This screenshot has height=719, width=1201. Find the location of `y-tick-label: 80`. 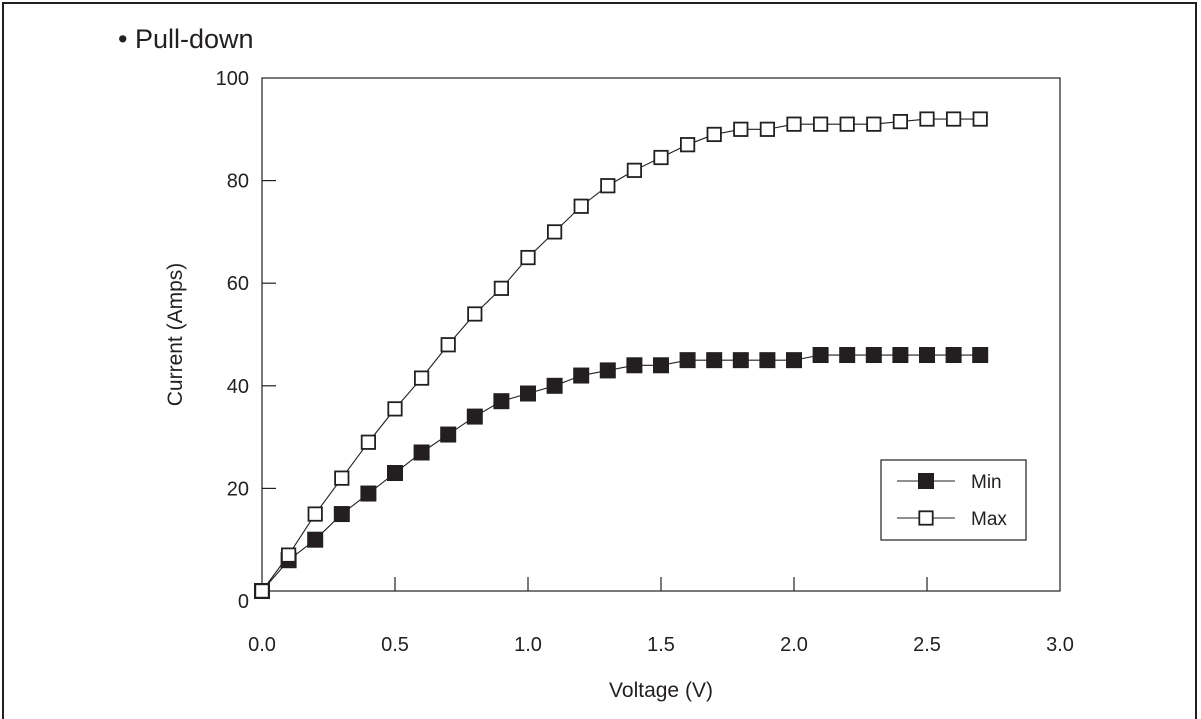

y-tick-label: 80 is located at coordinates (238, 182).